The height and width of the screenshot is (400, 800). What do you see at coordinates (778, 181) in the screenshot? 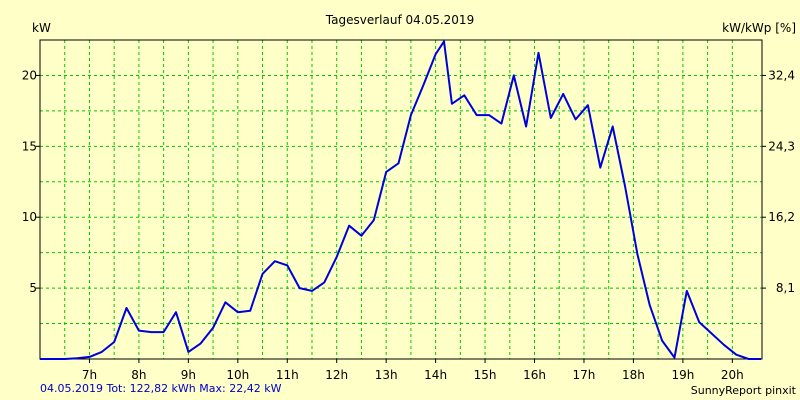
I see `right-y-axis-ticks: 8,1 16,2 24,3 32,4` at bounding box center [778, 181].